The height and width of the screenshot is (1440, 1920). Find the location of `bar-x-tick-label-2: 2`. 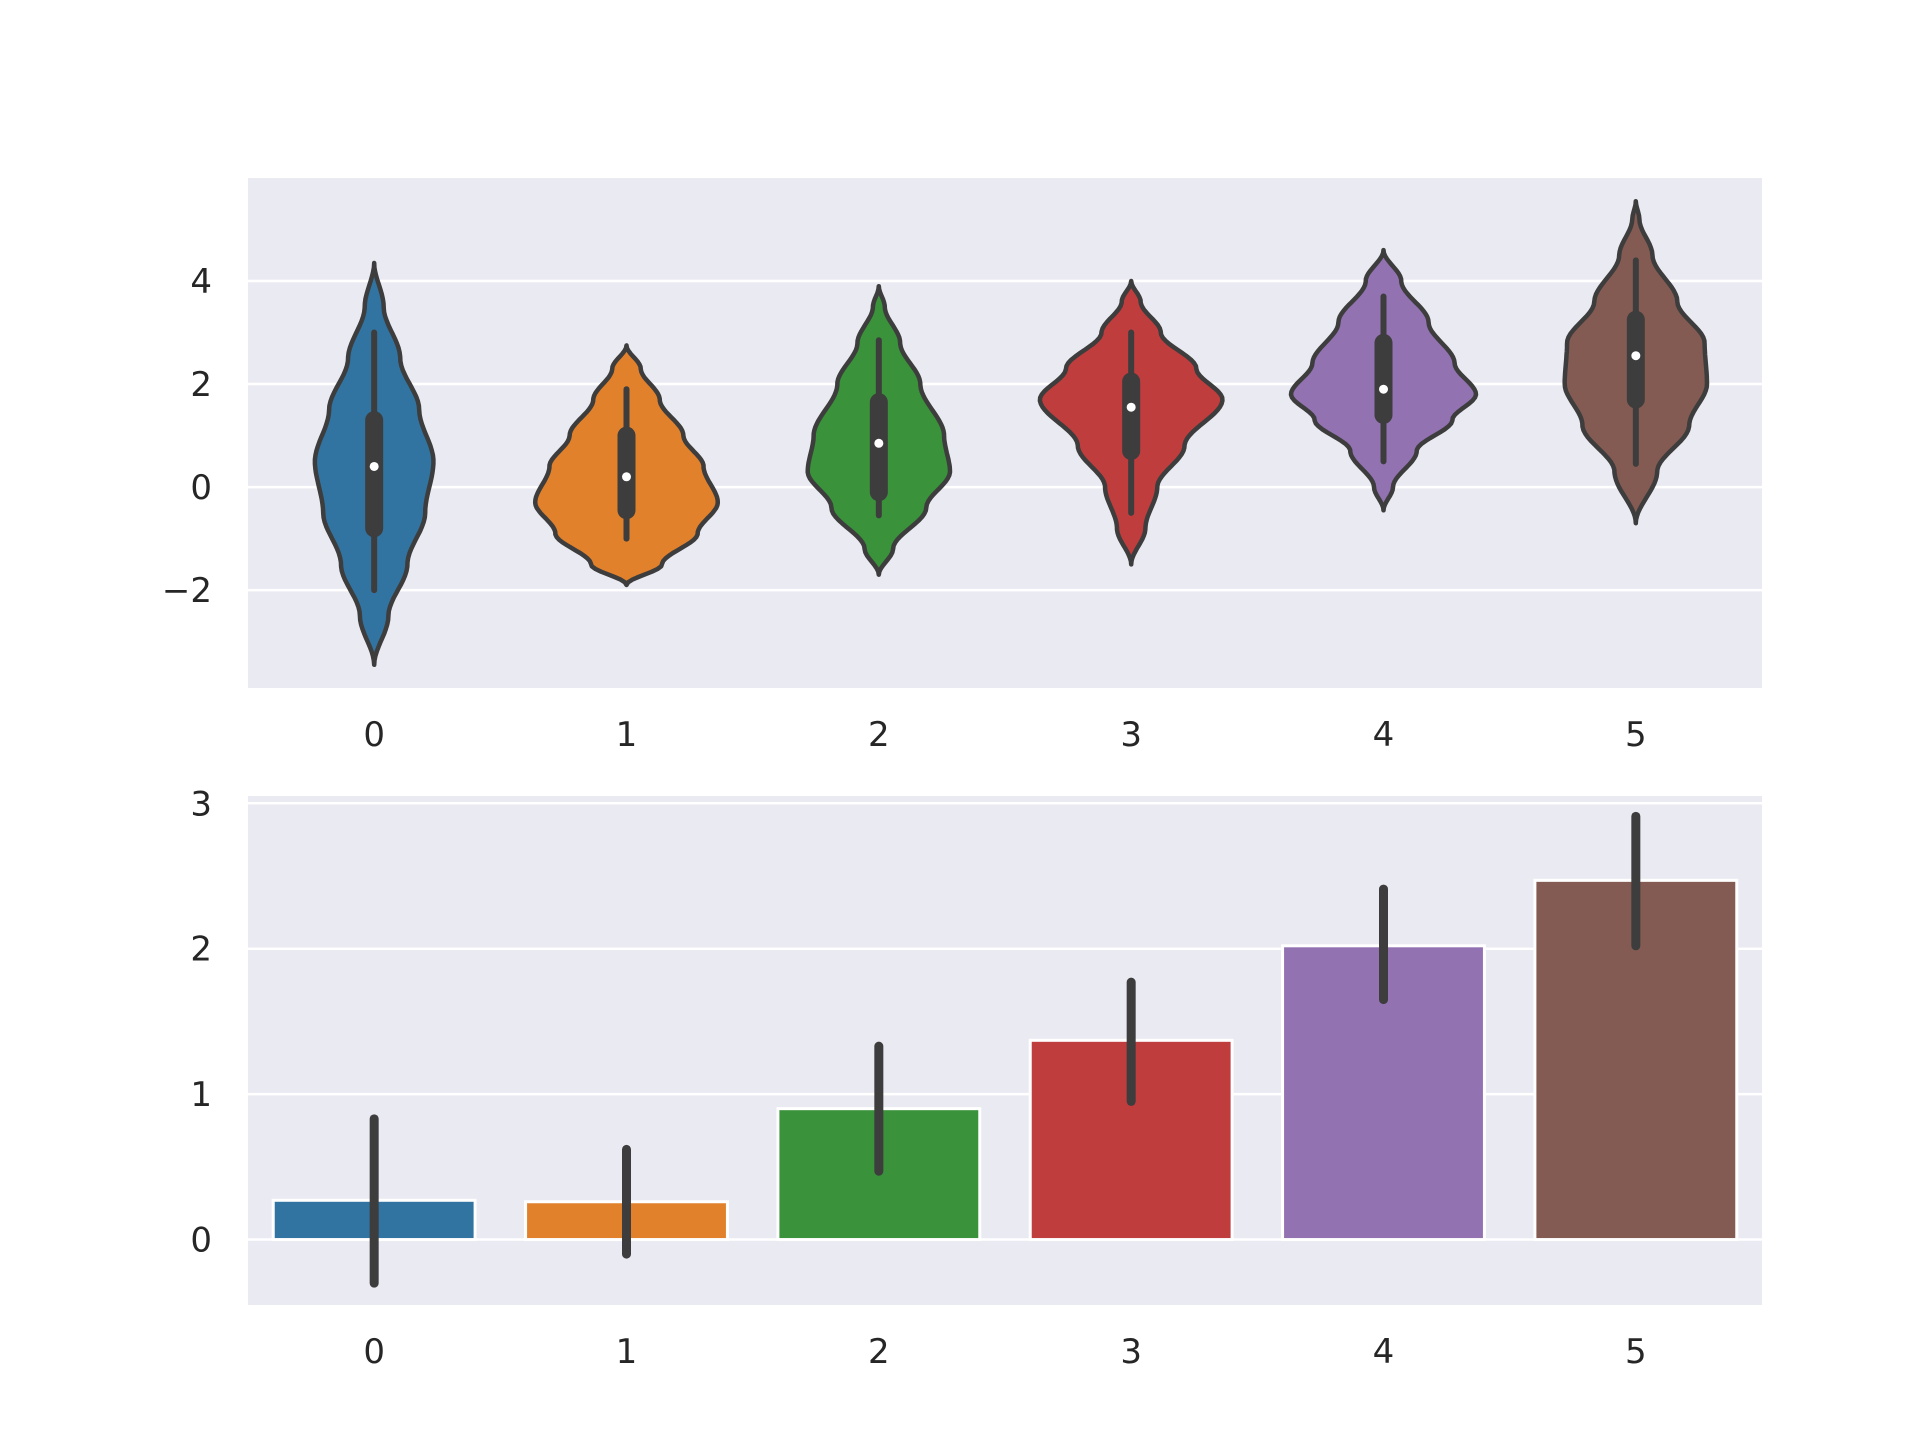

bar-x-tick-label-2: 2 is located at coordinates (879, 1352).